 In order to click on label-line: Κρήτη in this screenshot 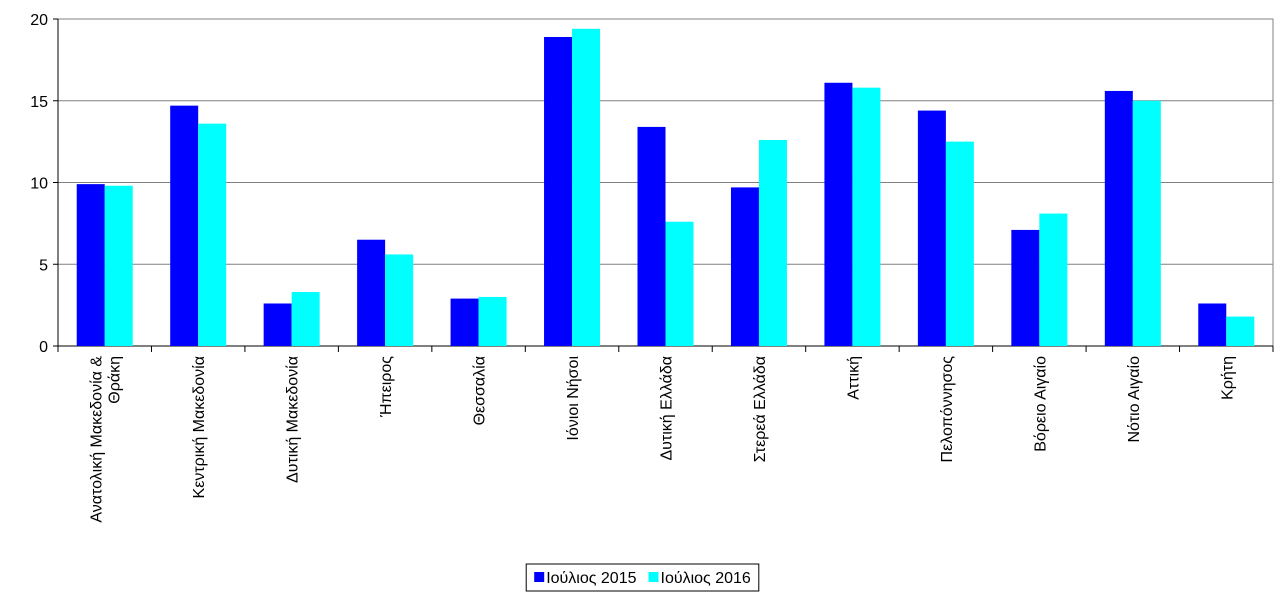, I will do `click(1227, 378)`.